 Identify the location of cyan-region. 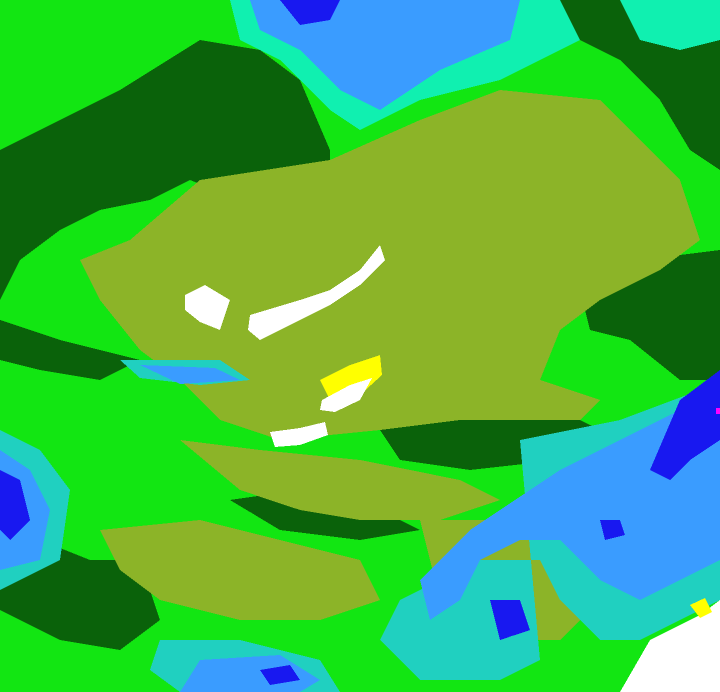
(670, 25).